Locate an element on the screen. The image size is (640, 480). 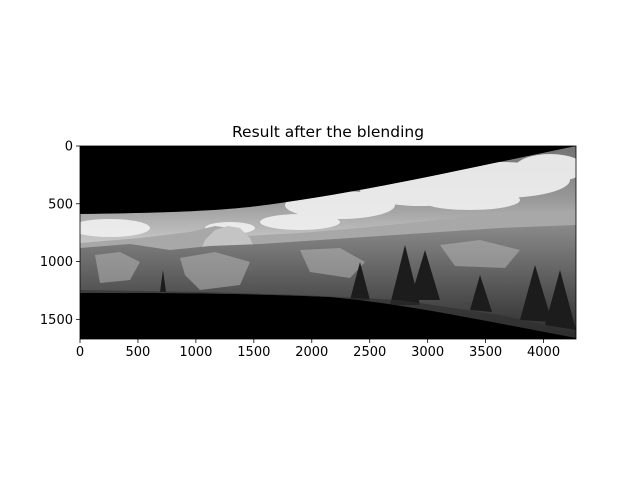
x-tick-label: 500 is located at coordinates (138, 352).